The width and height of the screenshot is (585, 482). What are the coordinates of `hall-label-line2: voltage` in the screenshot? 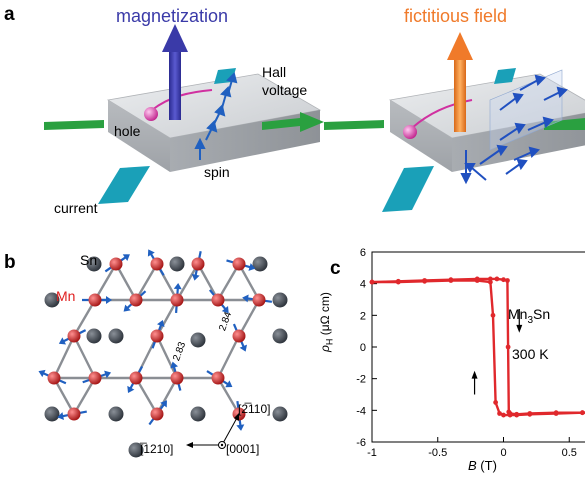 It's located at (285, 90).